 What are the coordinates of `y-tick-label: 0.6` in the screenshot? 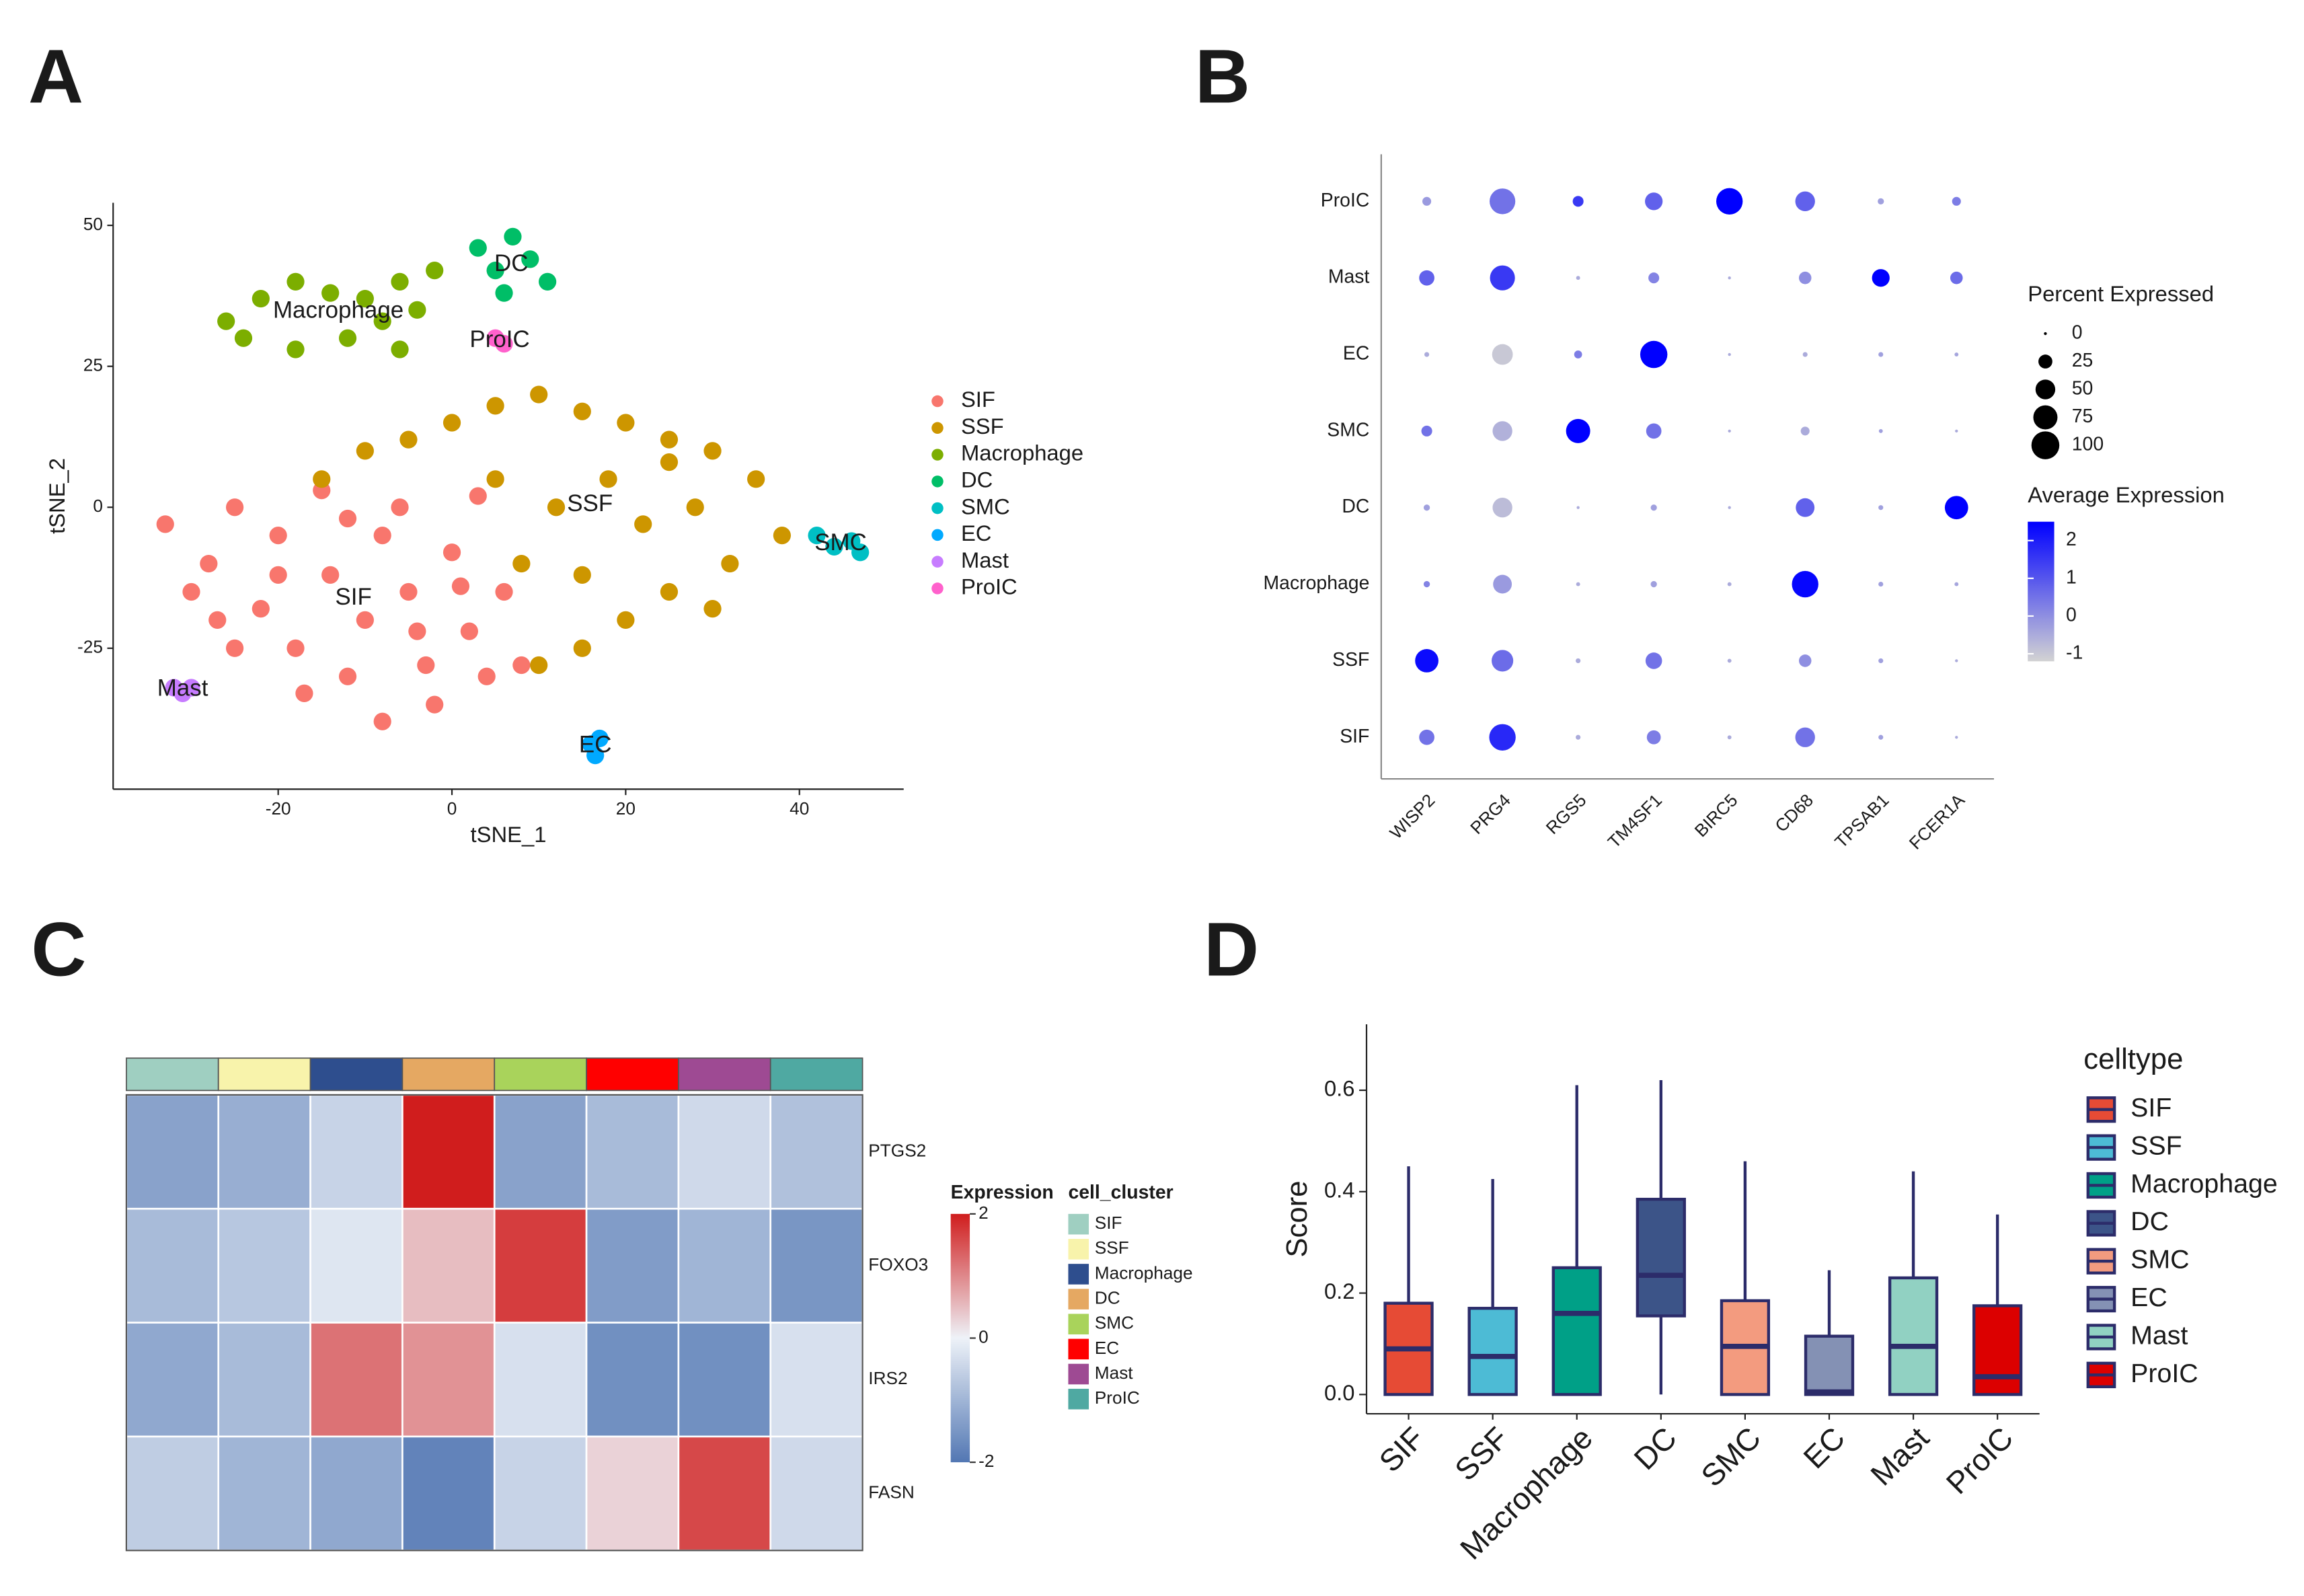 It's located at (1339, 1089).